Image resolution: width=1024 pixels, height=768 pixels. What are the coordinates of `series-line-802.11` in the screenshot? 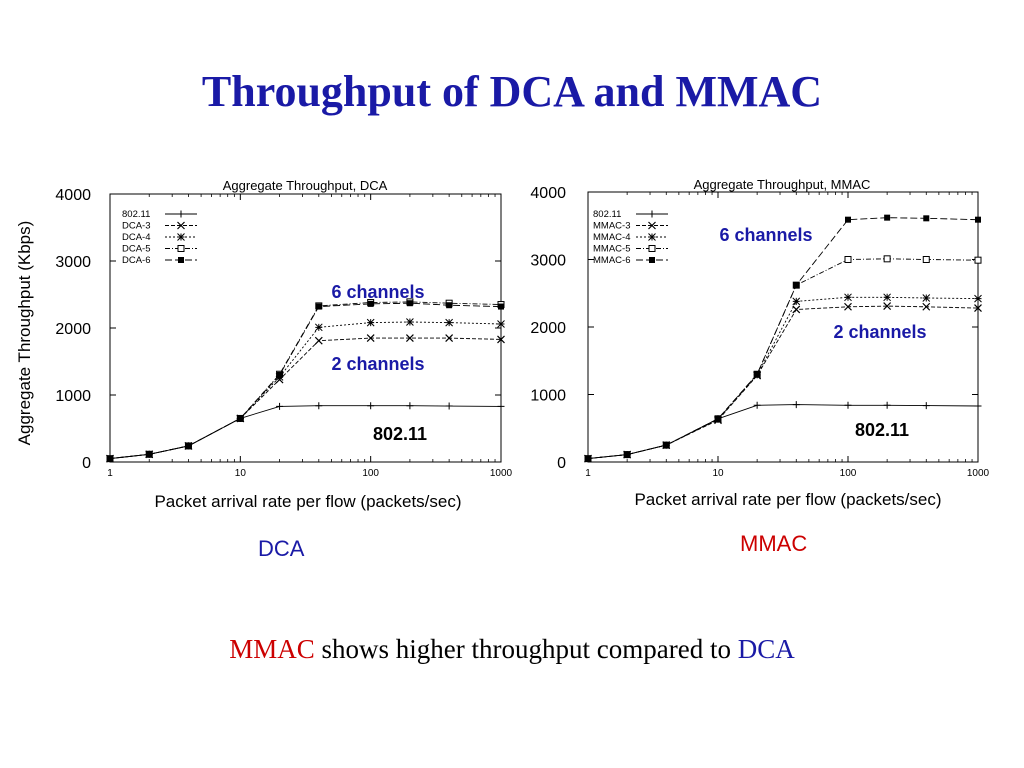 It's located at (783, 432).